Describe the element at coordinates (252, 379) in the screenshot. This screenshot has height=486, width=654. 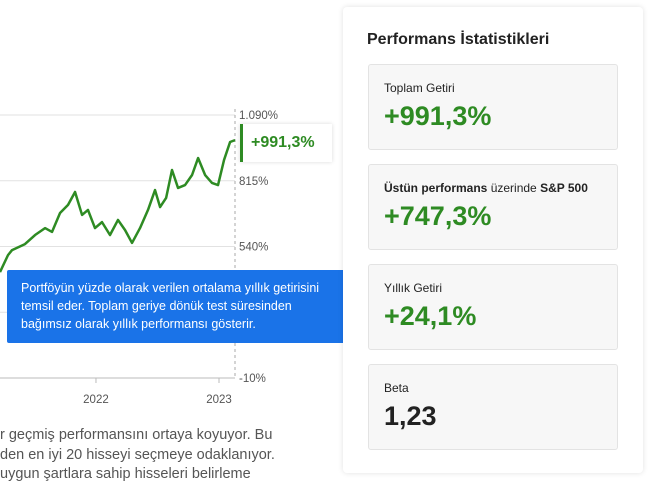
I see `y-tick-label: -10%` at that location.